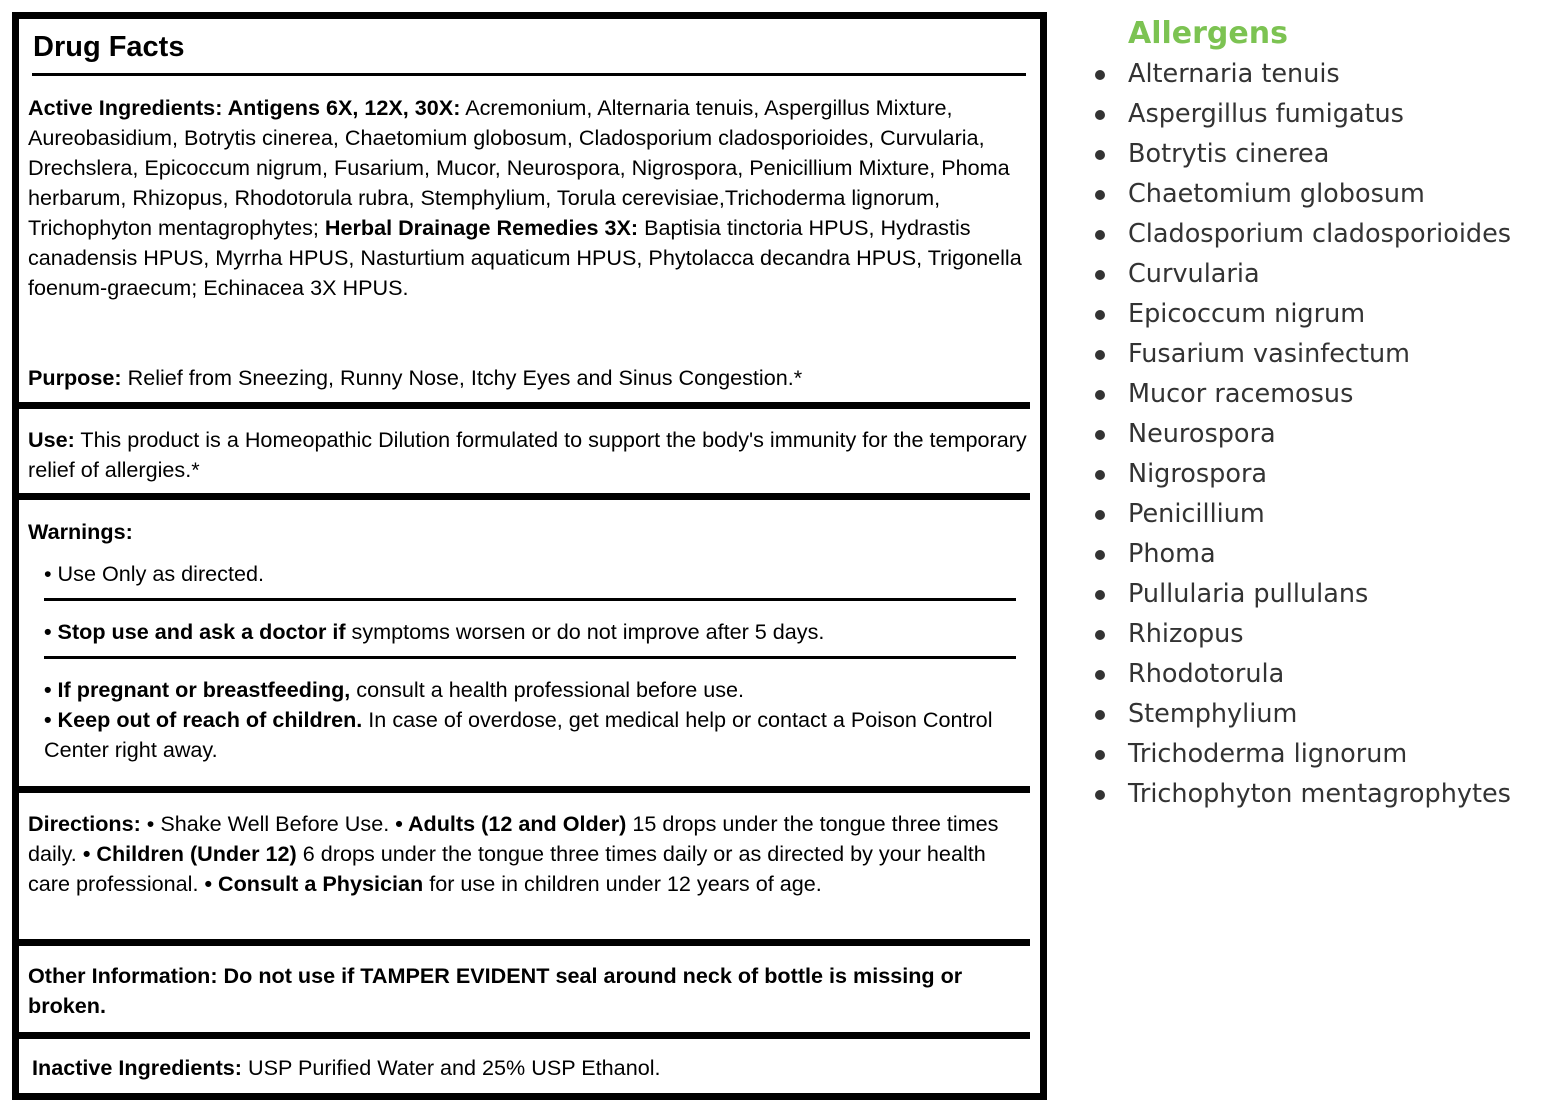 This screenshot has width=1552, height=1106. What do you see at coordinates (1301, 274) in the screenshot?
I see `allergen-item: Curvularia` at bounding box center [1301, 274].